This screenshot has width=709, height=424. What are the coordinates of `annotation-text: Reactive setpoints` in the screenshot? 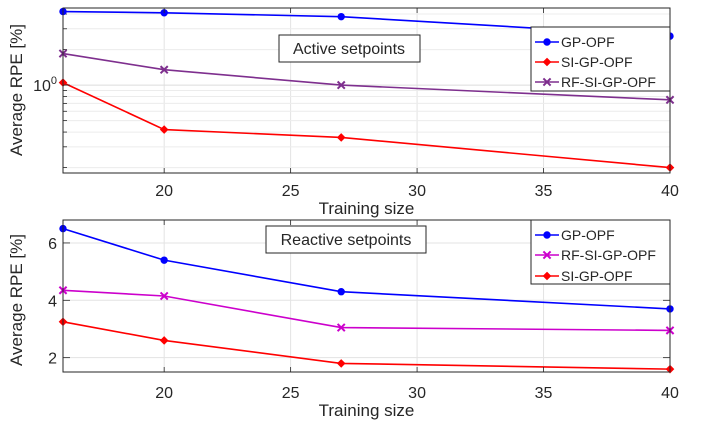 It's located at (346, 240).